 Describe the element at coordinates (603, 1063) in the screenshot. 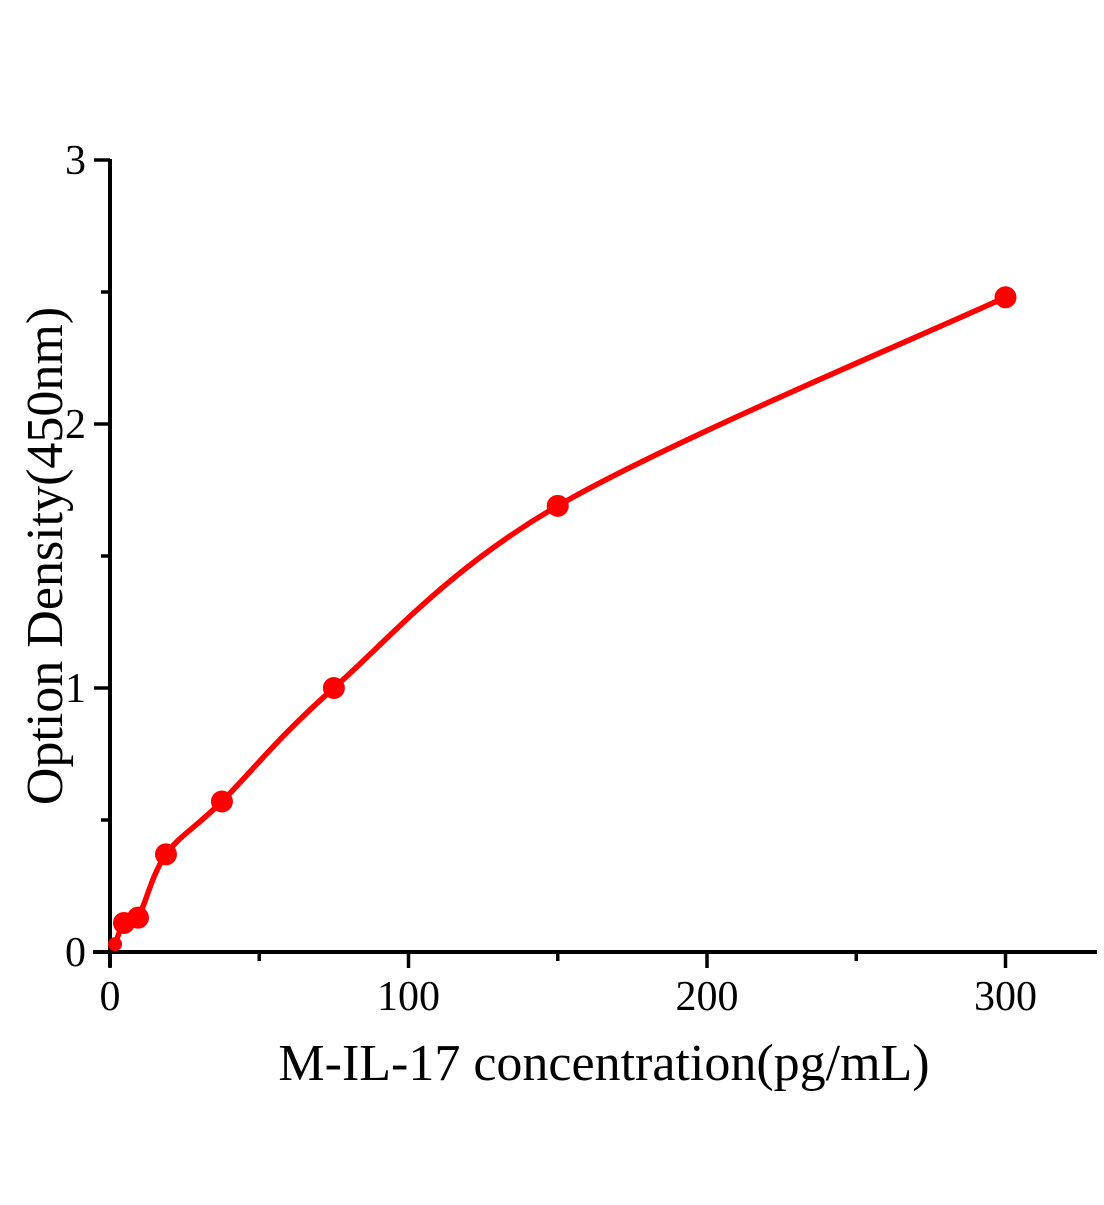

I see `x-axis-title: M-IL-17 concentration(pg/mL)` at that location.